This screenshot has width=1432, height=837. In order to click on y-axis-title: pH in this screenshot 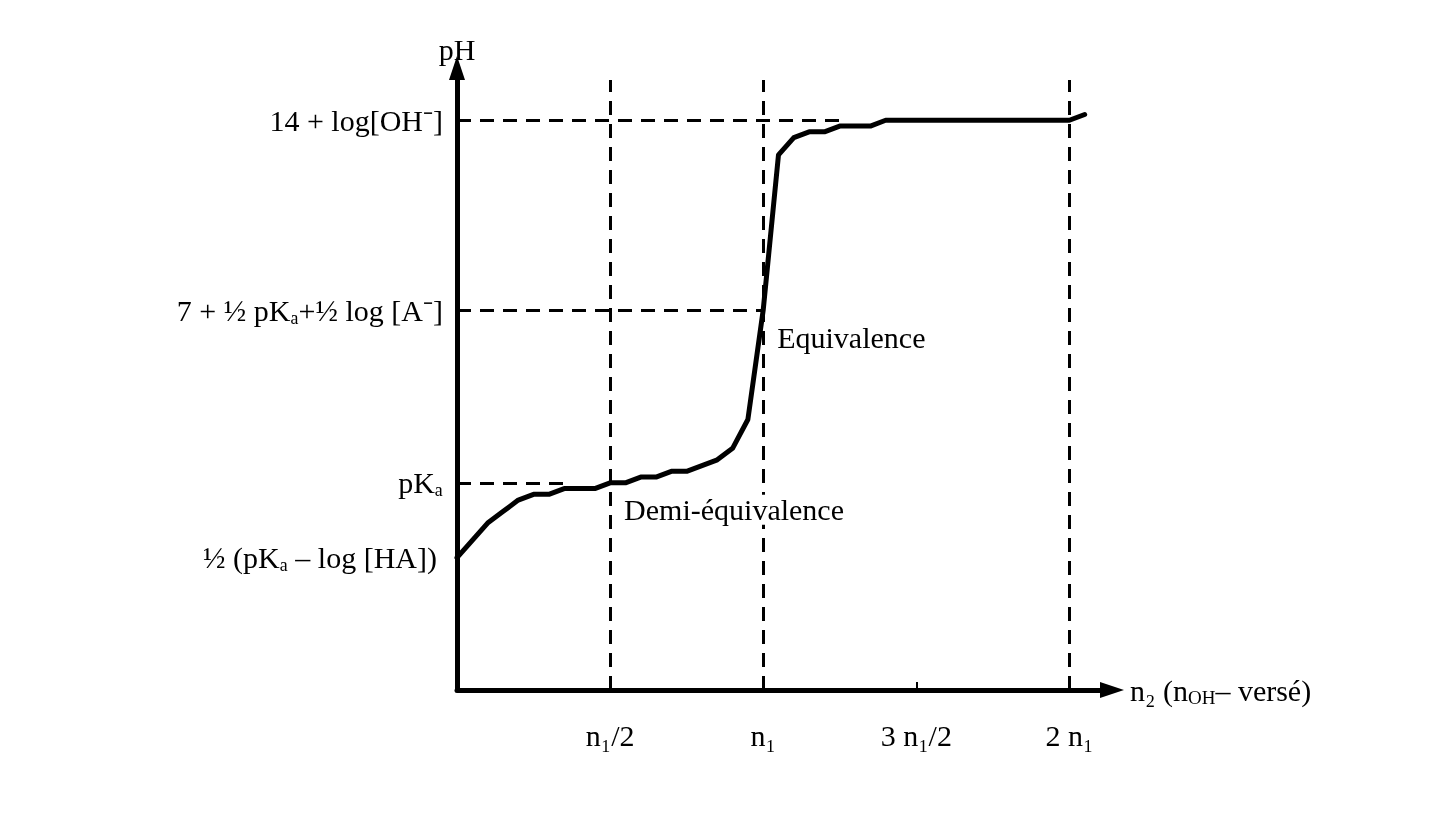, I will do `click(457, 49)`.